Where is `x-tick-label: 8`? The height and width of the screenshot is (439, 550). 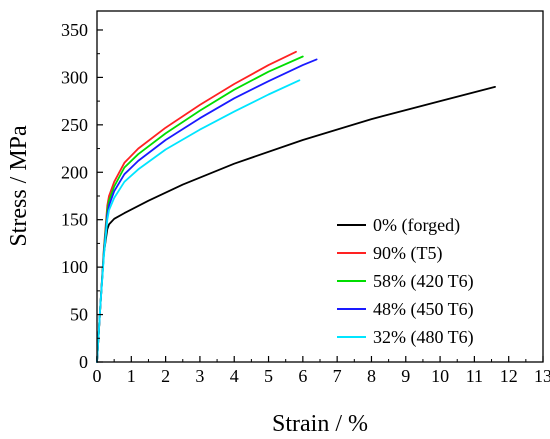 x-tick-label: 8 is located at coordinates (371, 376).